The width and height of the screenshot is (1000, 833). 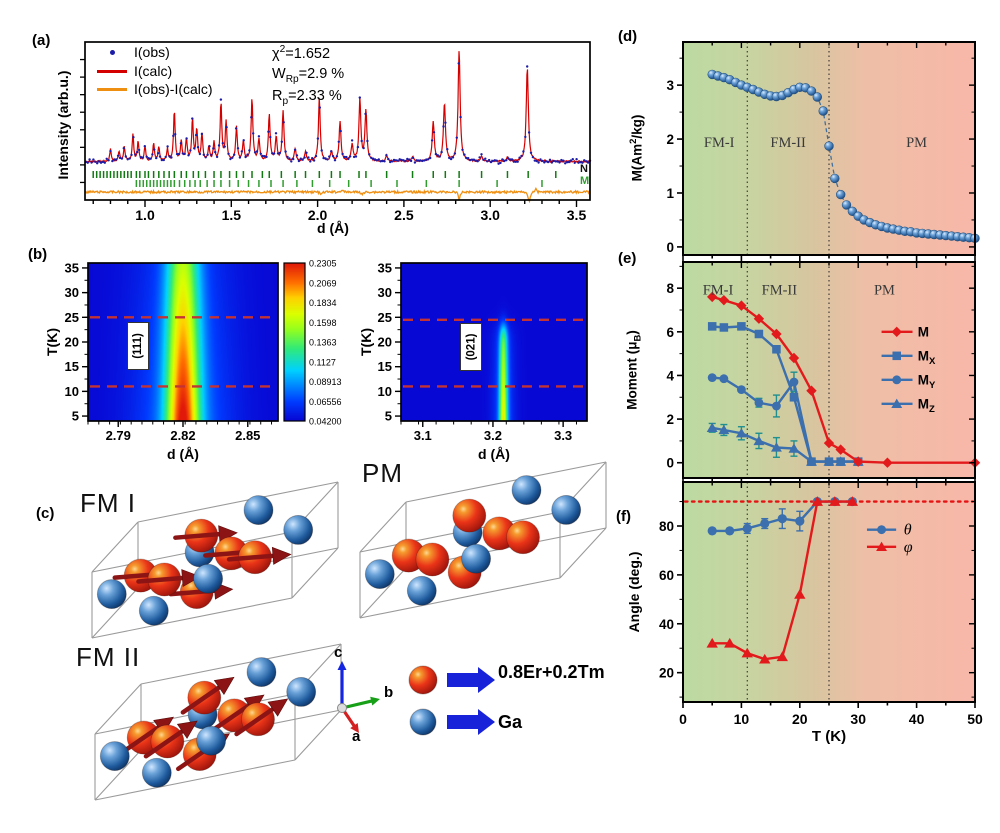 I want to click on x-tick-label: 30, so click(x=858, y=719).